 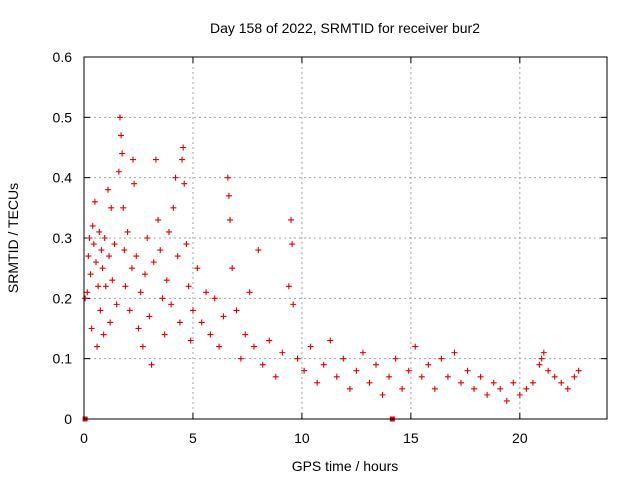 I want to click on y-tick-label: 0.2, so click(x=63, y=298).